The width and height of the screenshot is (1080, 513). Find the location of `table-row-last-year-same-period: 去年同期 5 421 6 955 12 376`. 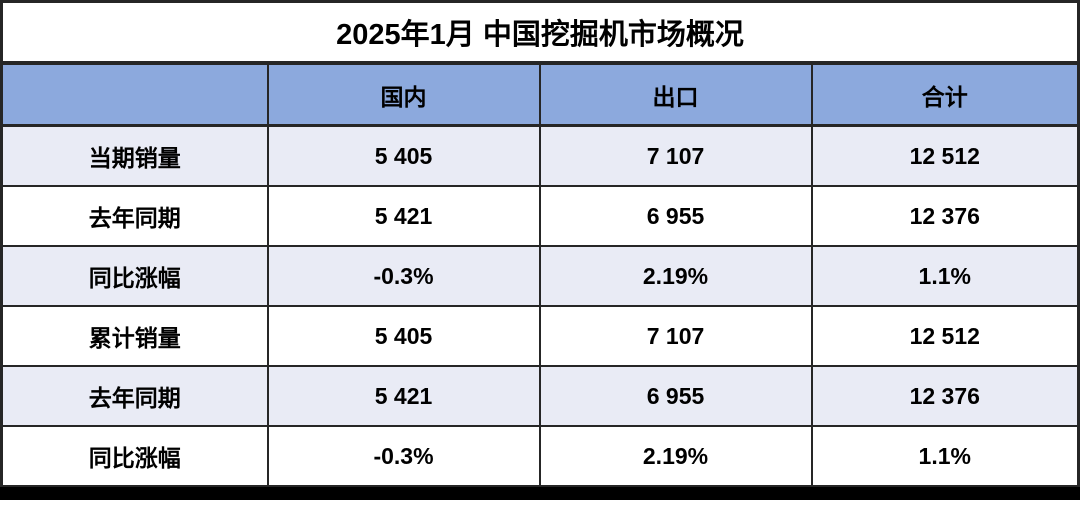

table-row-last-year-same-period: 去年同期 5 421 6 955 12 376 is located at coordinates (540, 216).